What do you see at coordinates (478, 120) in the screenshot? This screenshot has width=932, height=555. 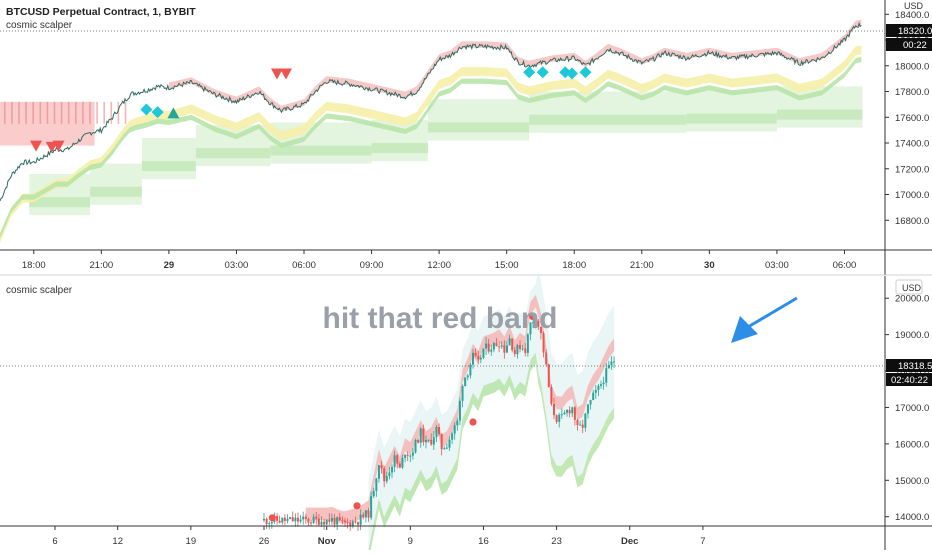 I see `support-zone-block` at bounding box center [478, 120].